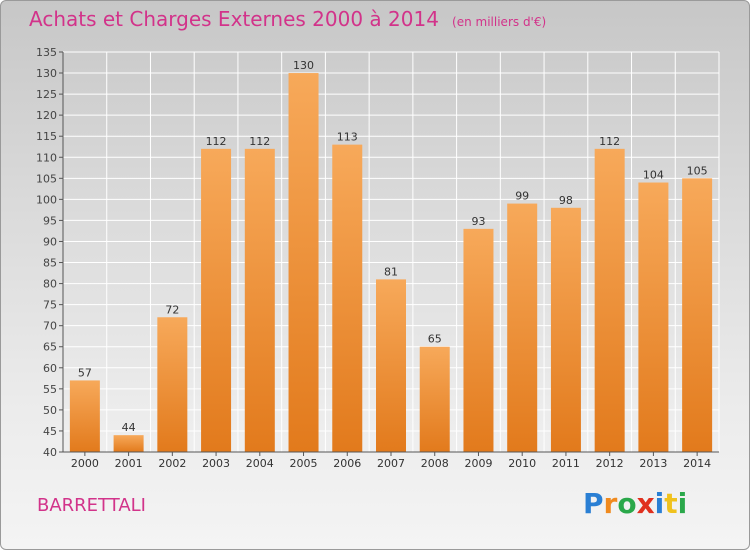 Image resolution: width=750 pixels, height=550 pixels. What do you see at coordinates (478, 221) in the screenshot?
I see `data-label: 93` at bounding box center [478, 221].